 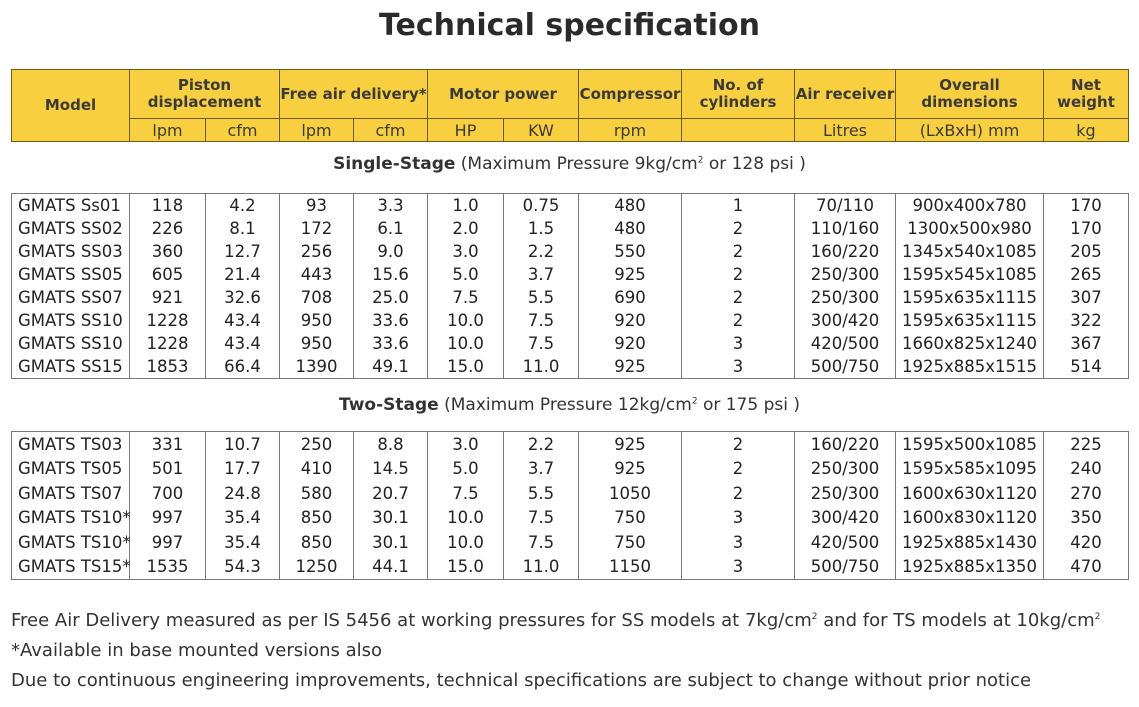 I want to click on cell-piston-cfm: 8.1, so click(x=242, y=228).